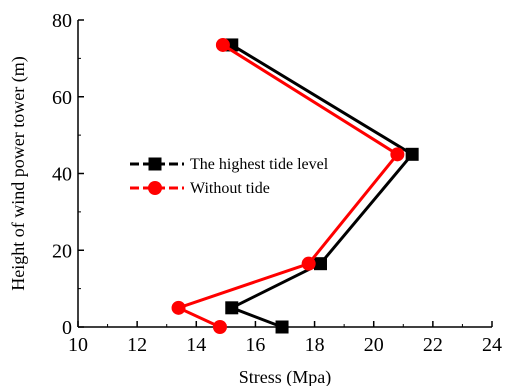 The width and height of the screenshot is (508, 386). Describe the element at coordinates (62, 251) in the screenshot. I see `y-tick-label: 20` at that location.